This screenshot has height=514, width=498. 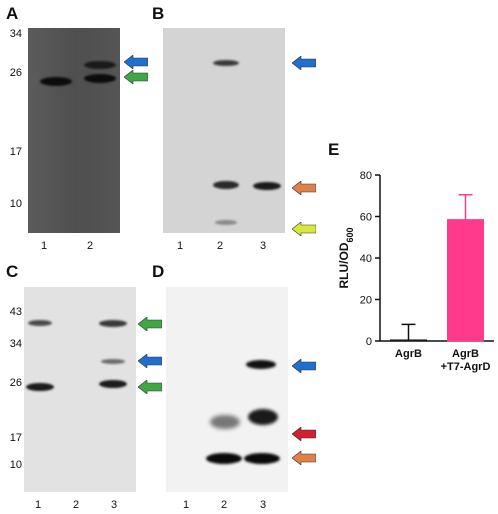 I want to click on y-tick-label: 80, so click(x=366, y=176).